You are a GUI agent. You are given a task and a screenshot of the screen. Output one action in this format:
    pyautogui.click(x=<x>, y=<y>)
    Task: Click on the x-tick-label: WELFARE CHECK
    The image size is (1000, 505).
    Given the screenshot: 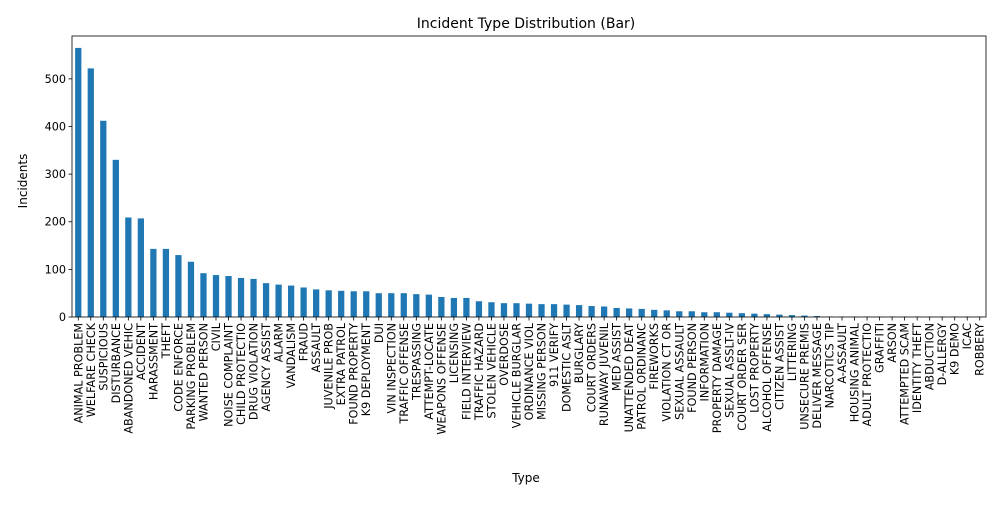 What is the action you would take?
    pyautogui.click(x=91, y=369)
    